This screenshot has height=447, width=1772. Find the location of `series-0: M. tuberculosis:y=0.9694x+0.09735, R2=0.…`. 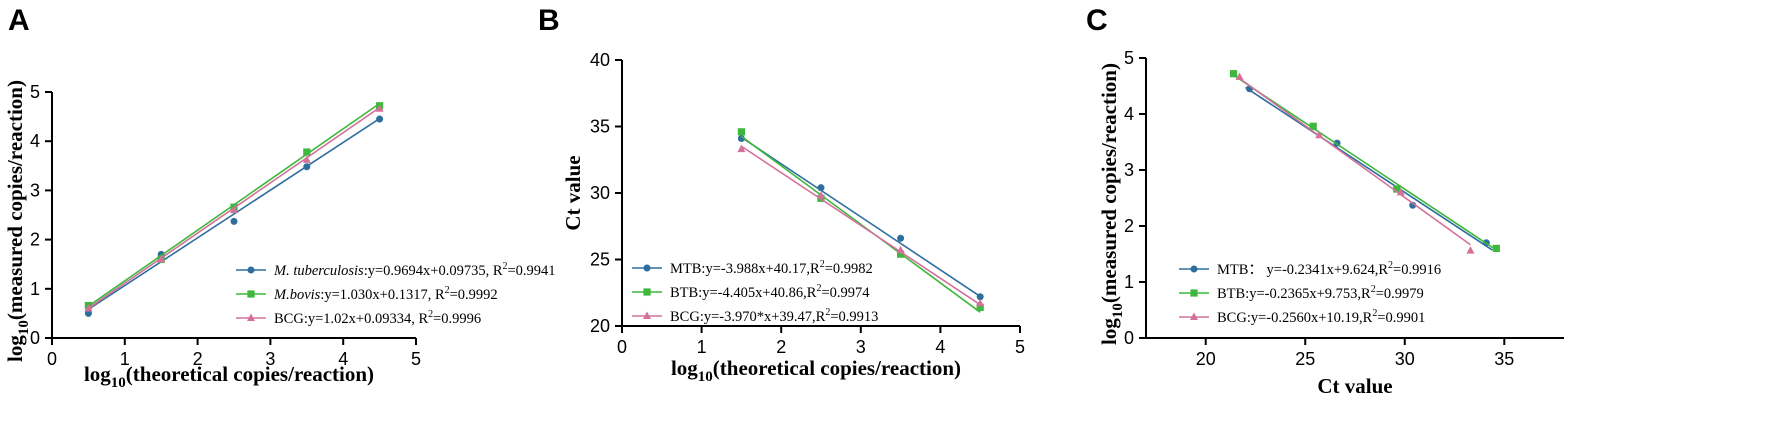

series-0: M. tuberculosis:y=0.9694x+0.09735, R2=0.… is located at coordinates (320, 216).